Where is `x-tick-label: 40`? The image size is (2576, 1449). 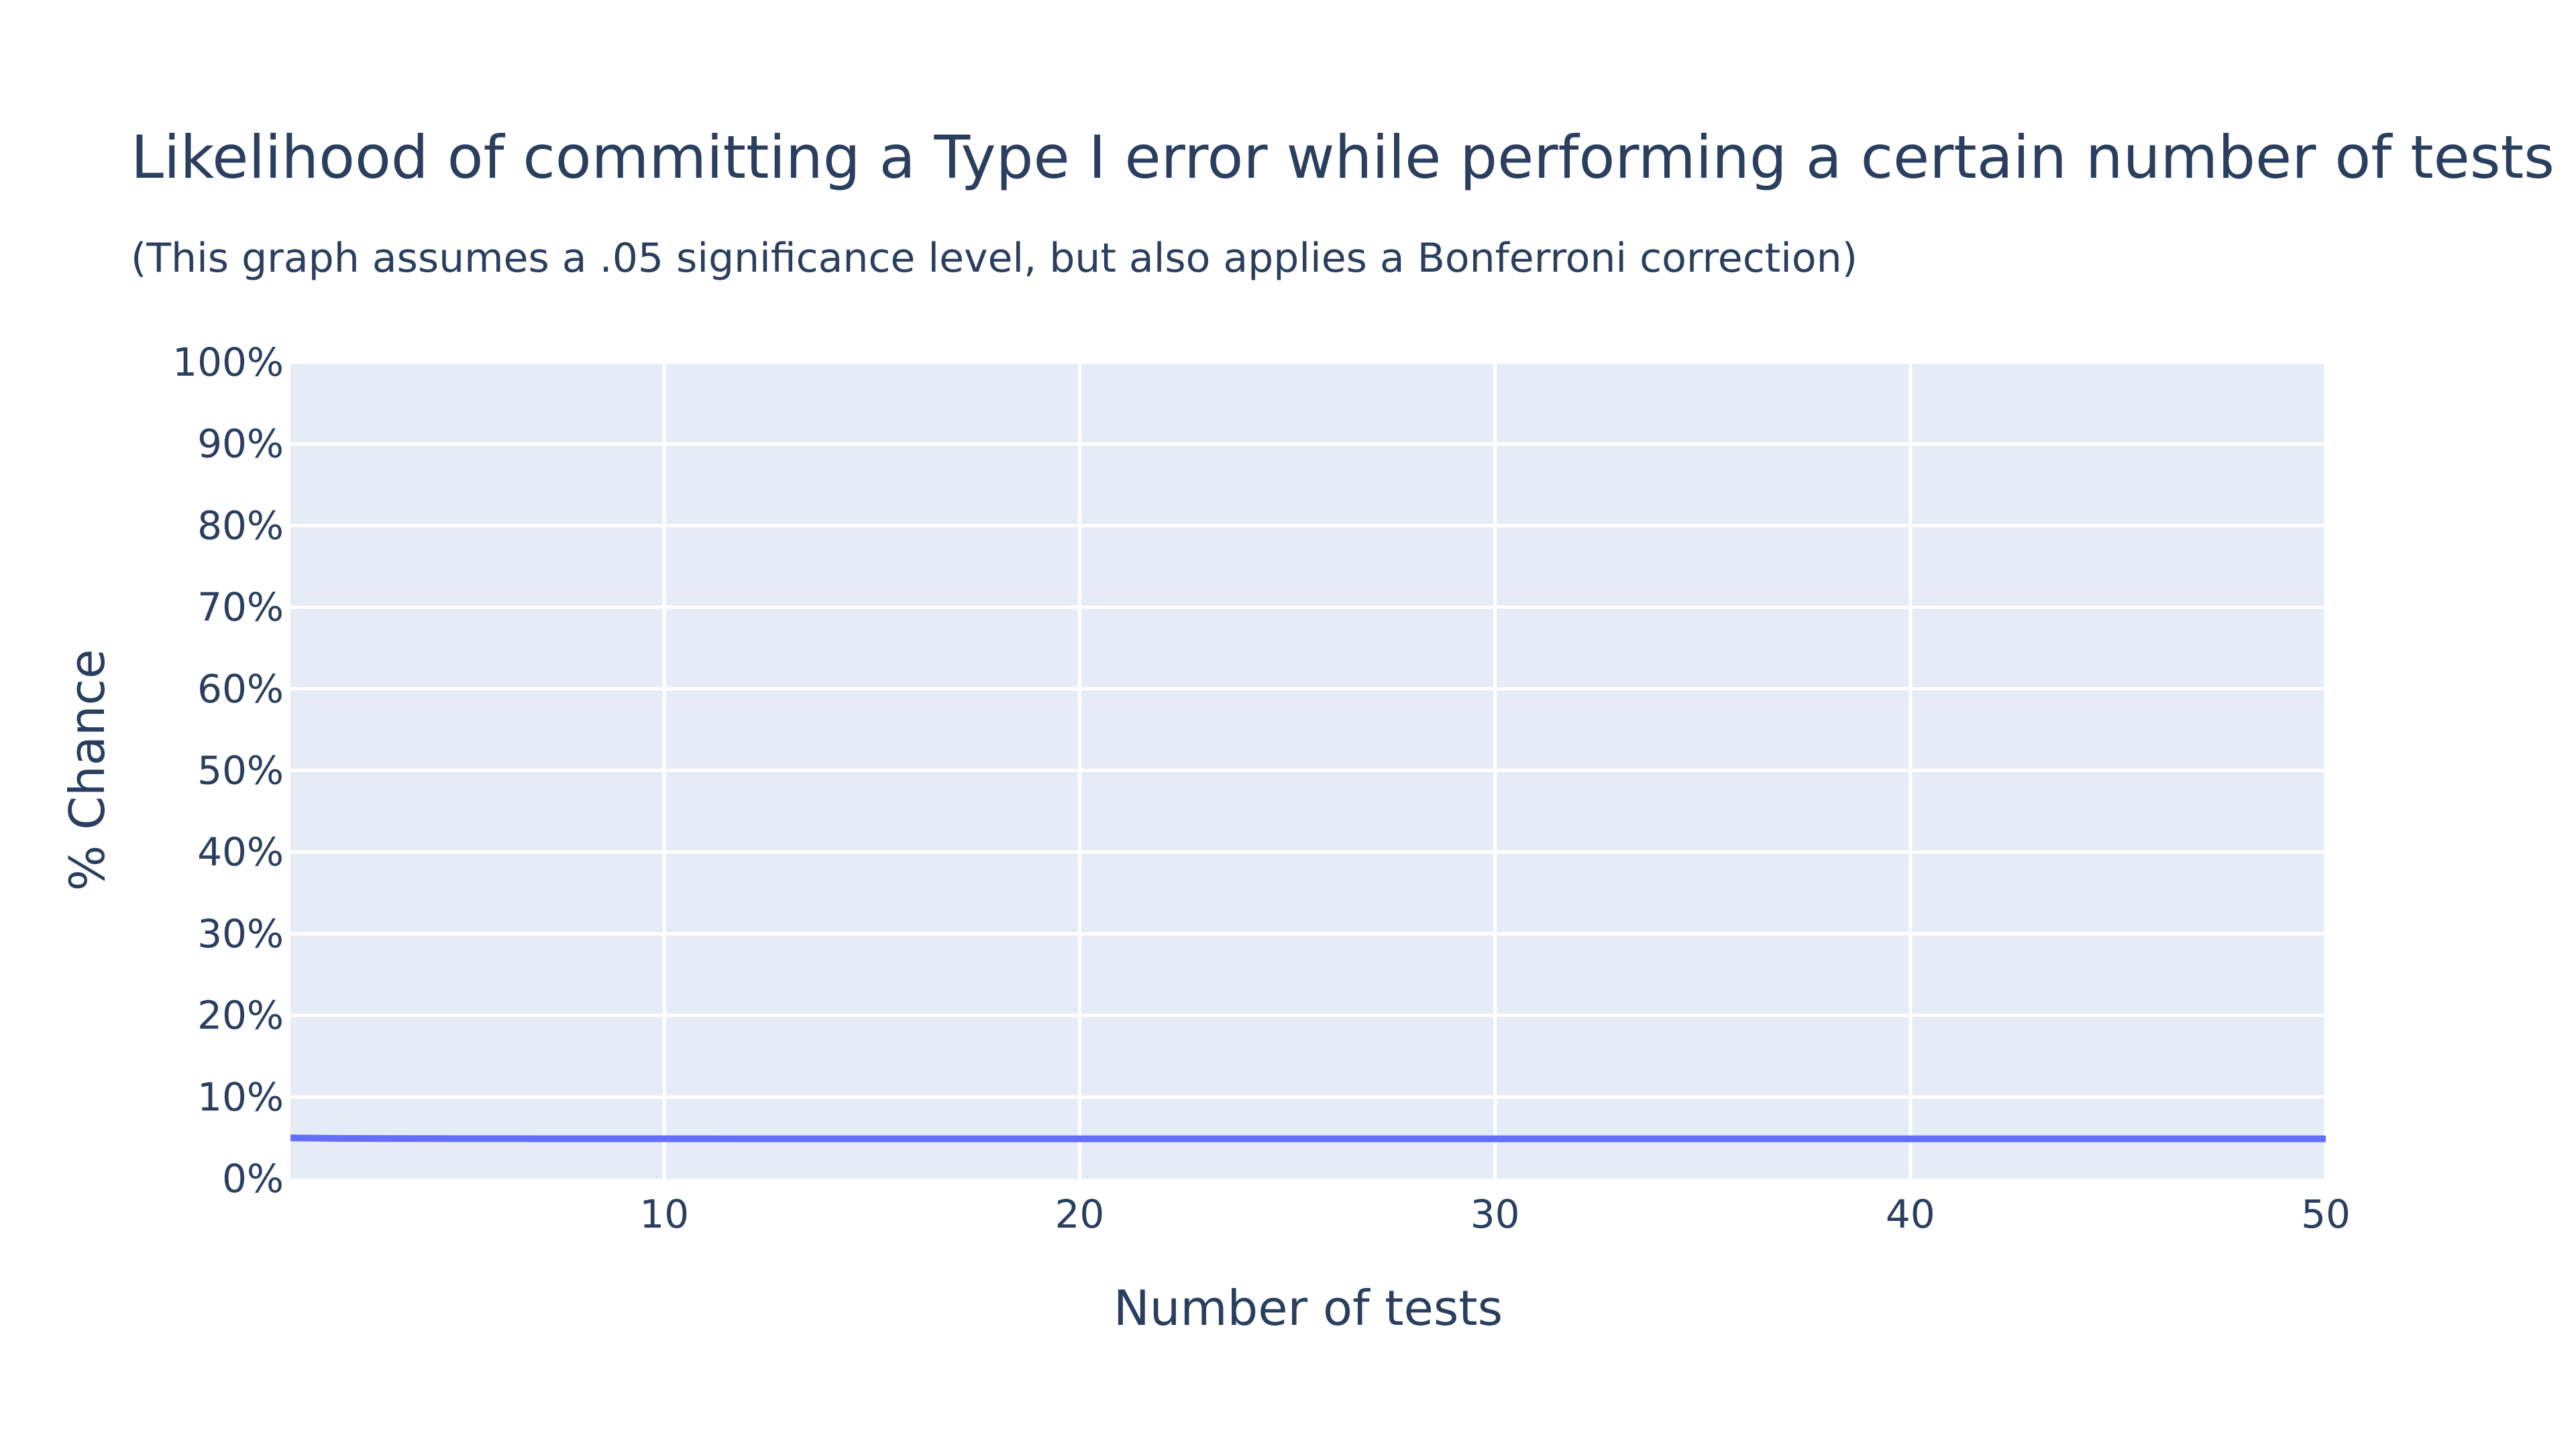 x-tick-label: 40 is located at coordinates (1910, 1214).